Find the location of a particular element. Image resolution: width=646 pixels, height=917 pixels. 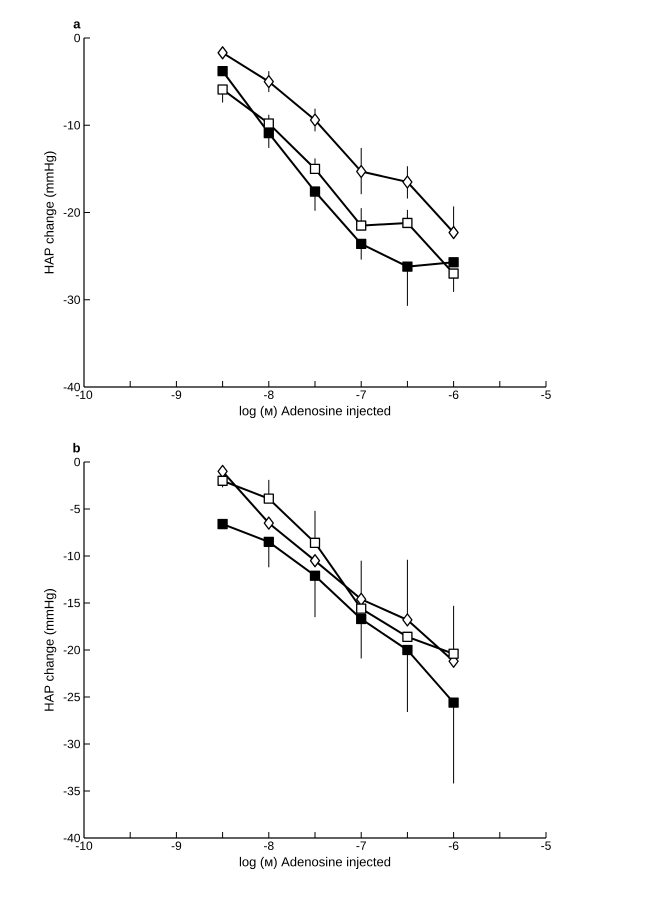

y-tick-label: -35 is located at coordinates (72, 791).